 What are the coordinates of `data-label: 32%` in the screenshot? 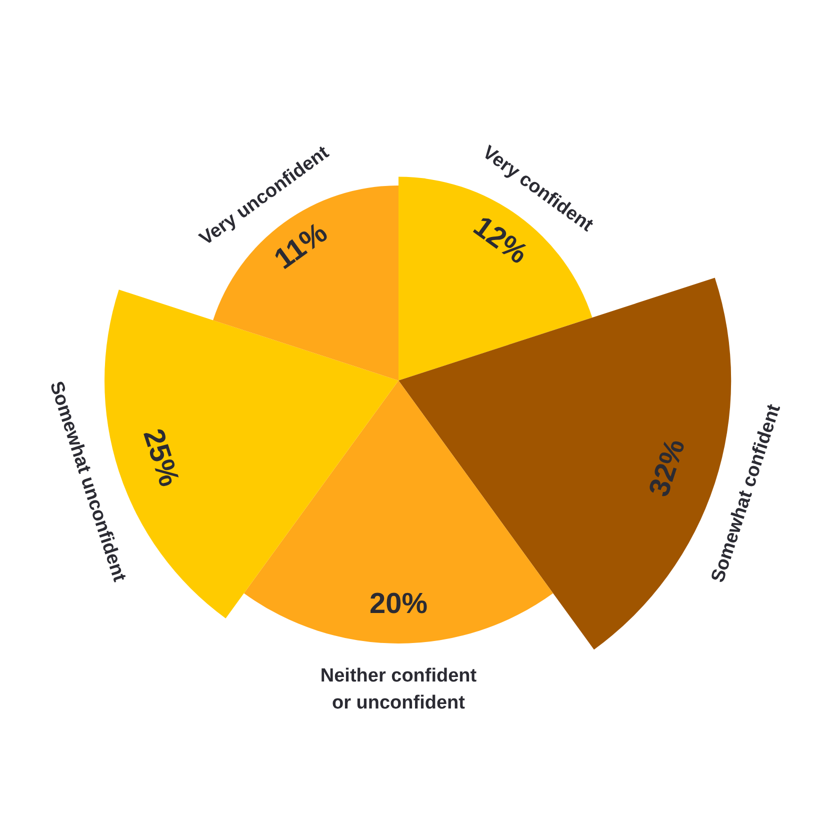 It's located at (667, 467).